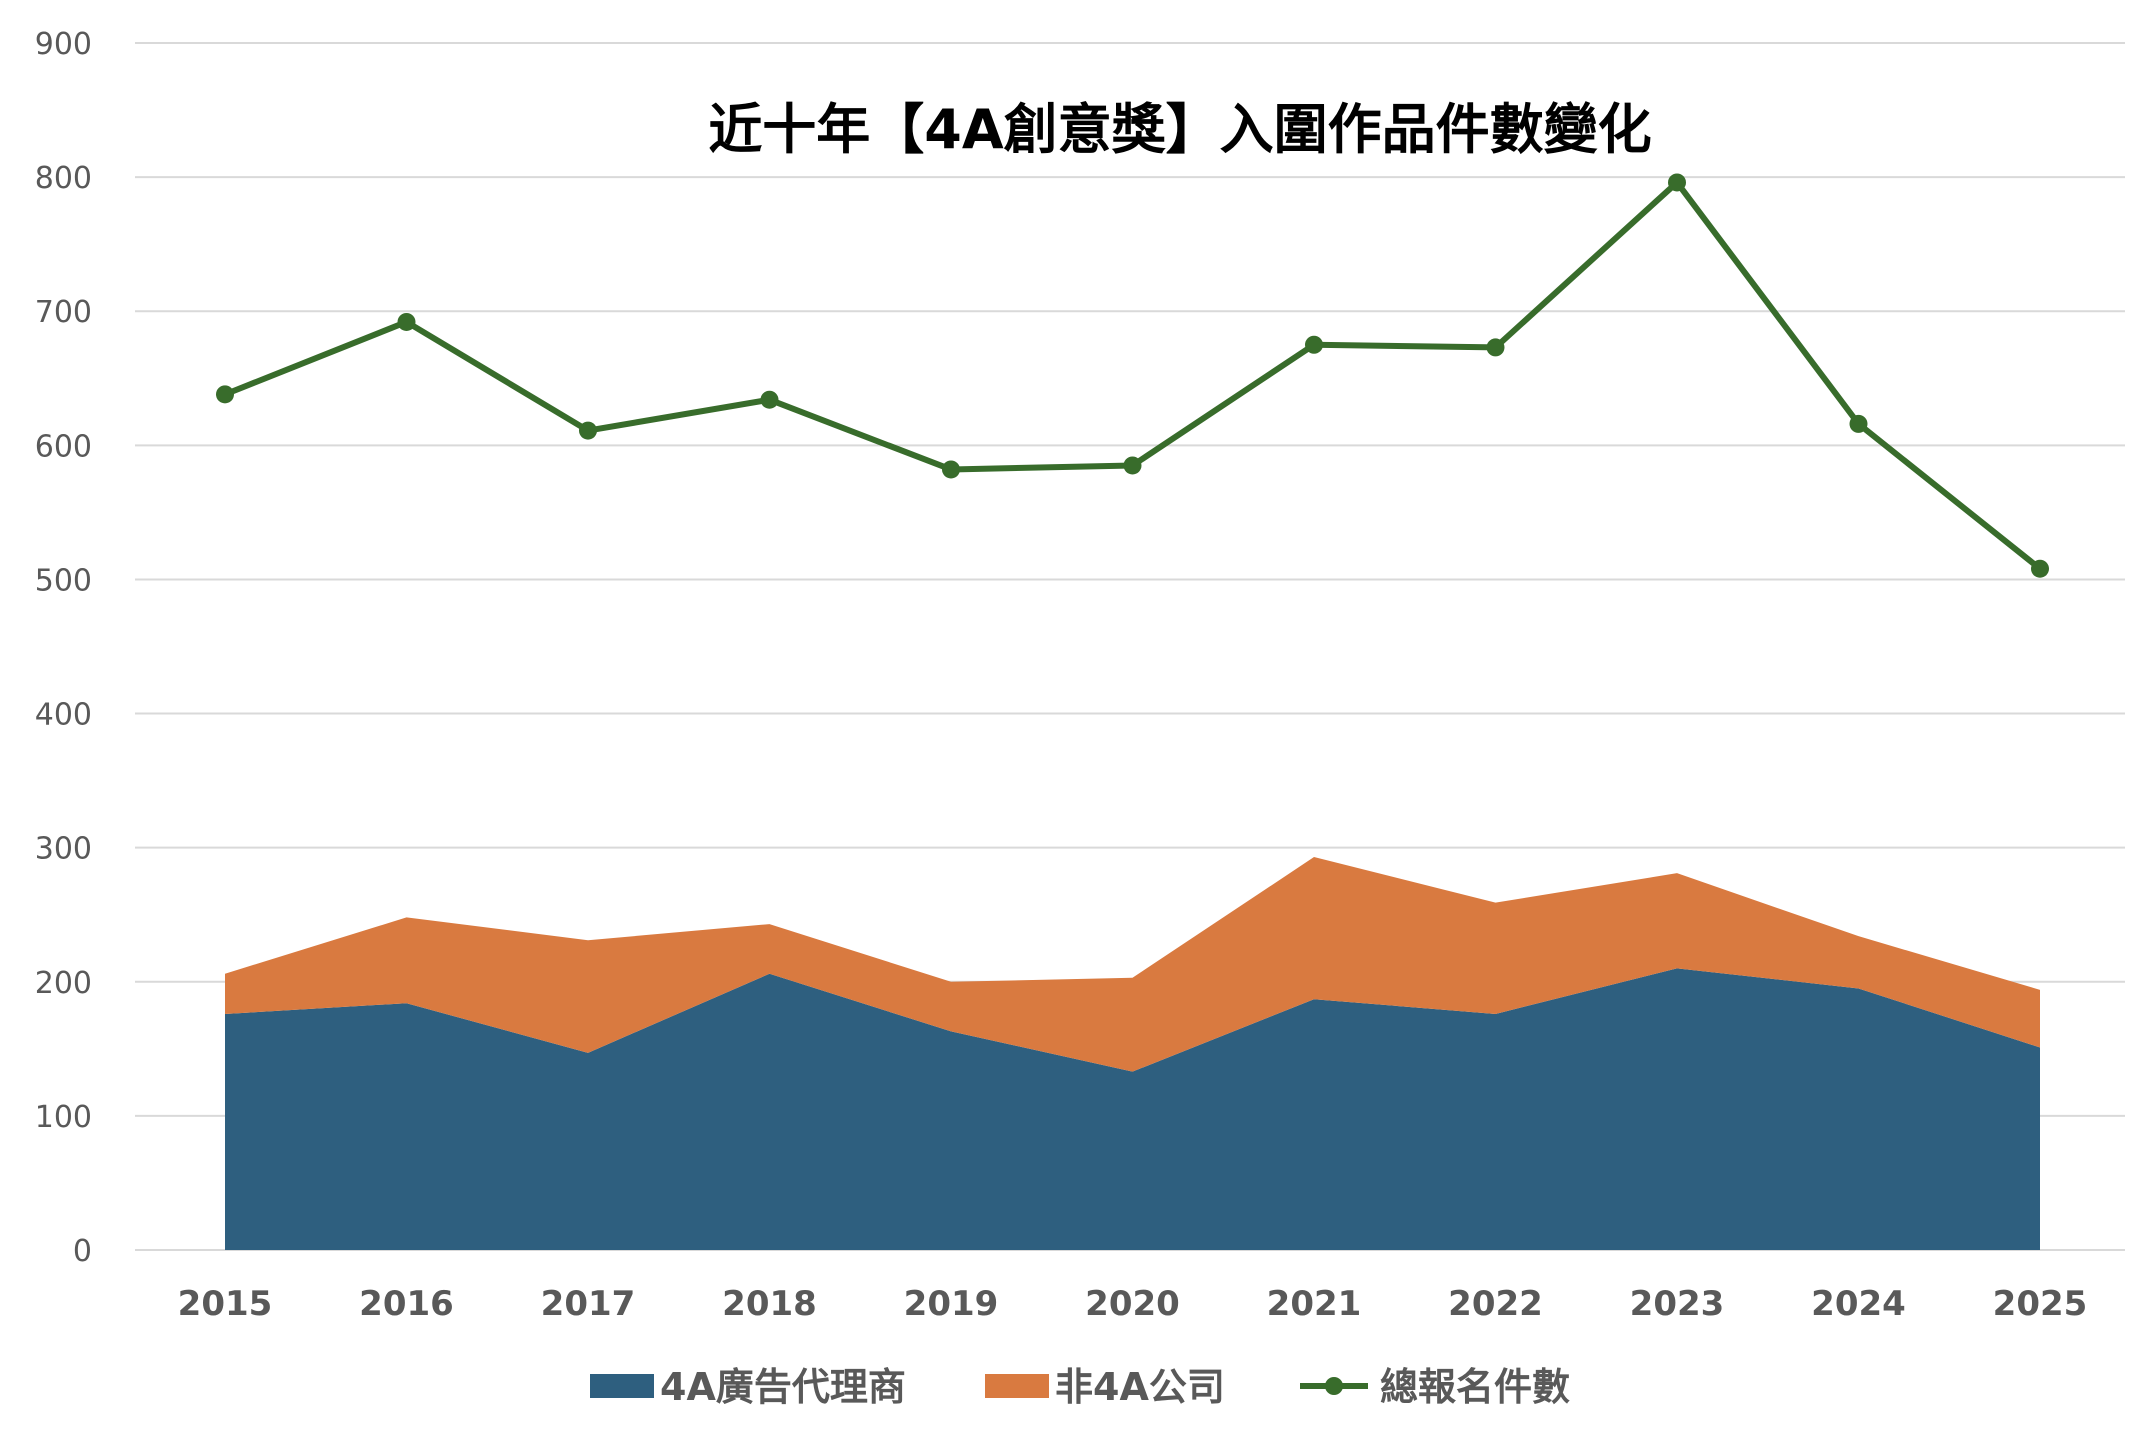 Image resolution: width=2146 pixels, height=1440 pixels. I want to click on total-point-2020, so click(1132, 465).